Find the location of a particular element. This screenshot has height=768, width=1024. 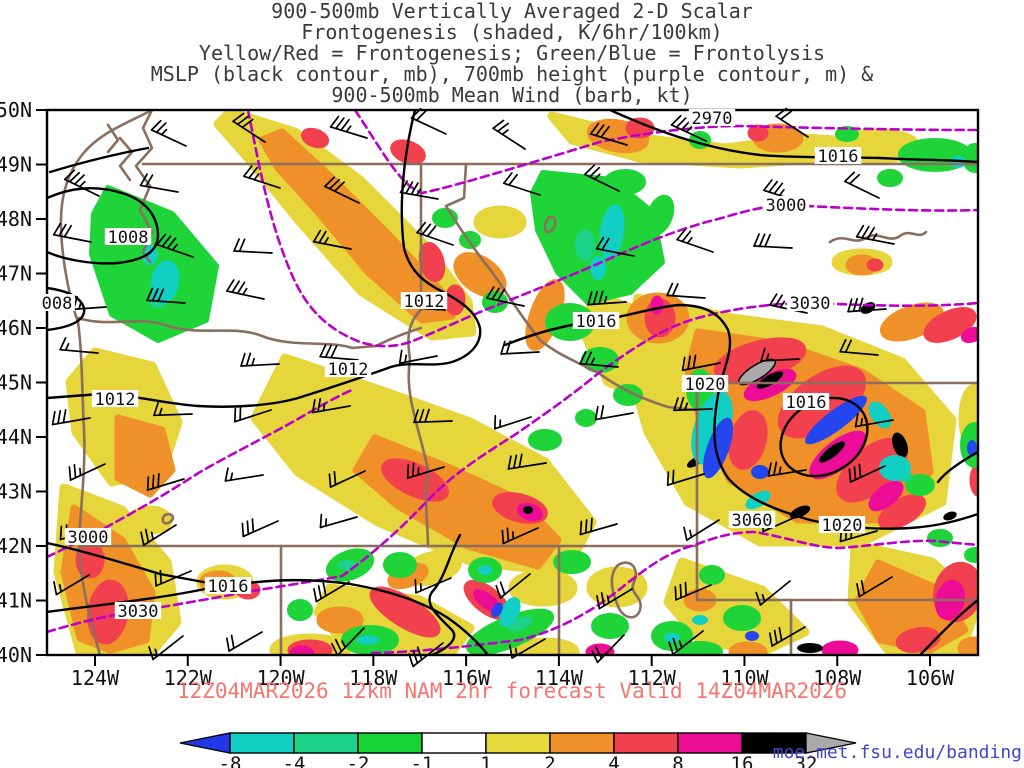

colorbar-tick-label: -4 is located at coordinates (294, 760).